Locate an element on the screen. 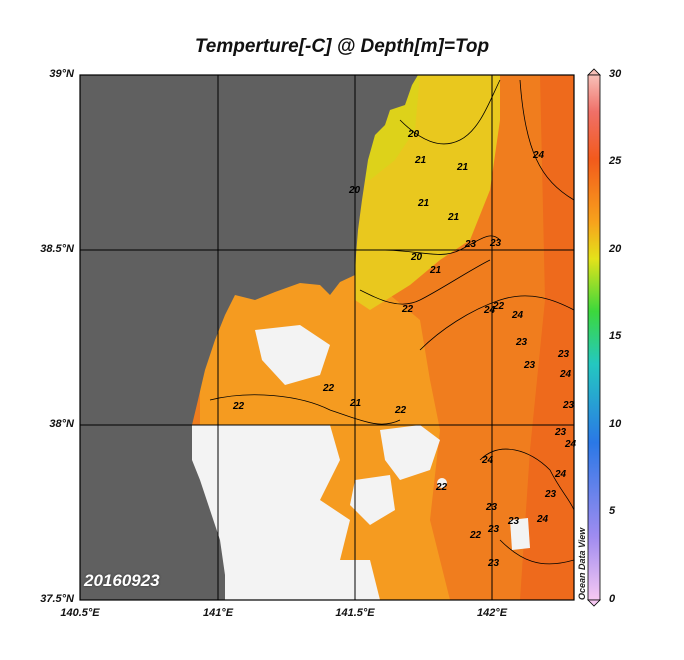 The width and height of the screenshot is (684, 660). lat-label-37.5n: 37.5°N is located at coordinates (57, 599).